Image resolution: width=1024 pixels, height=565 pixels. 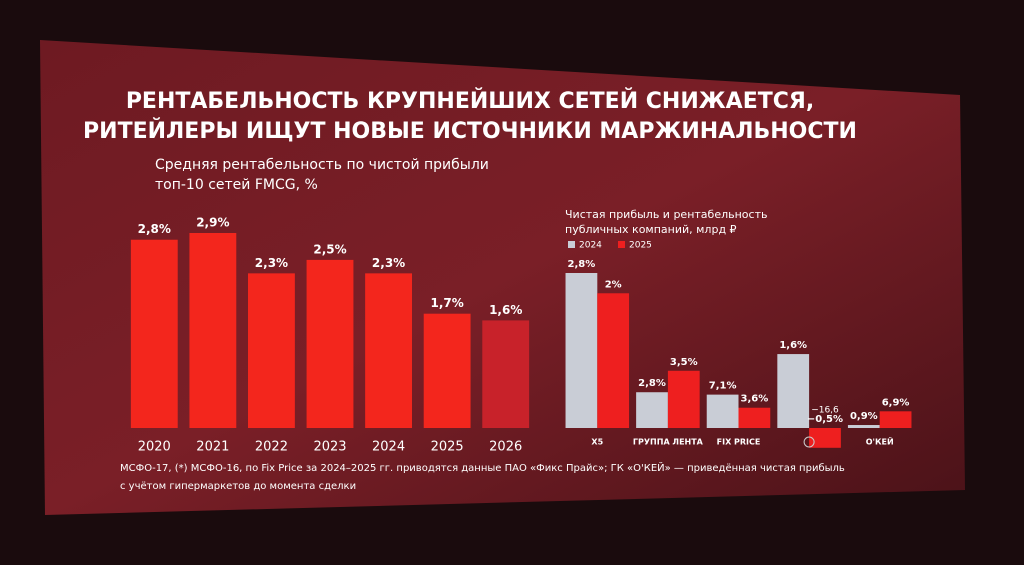 What do you see at coordinates (212, 447) in the screenshot?
I see `x-tick-label: 2021` at bounding box center [212, 447].